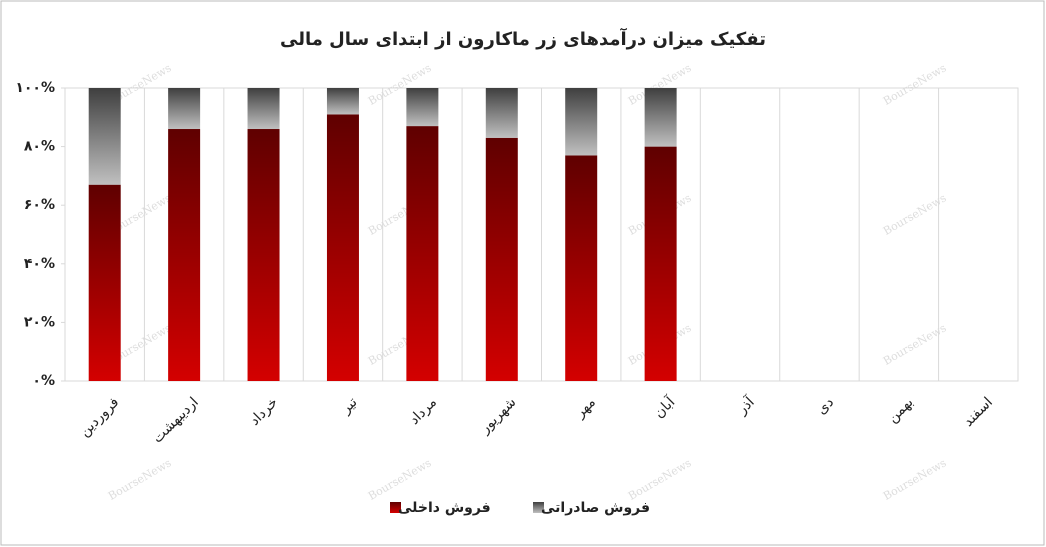 The height and width of the screenshot is (547, 1046). Describe the element at coordinates (39, 264) in the screenshot. I see `y-tick-label: ۴۰%` at that location.